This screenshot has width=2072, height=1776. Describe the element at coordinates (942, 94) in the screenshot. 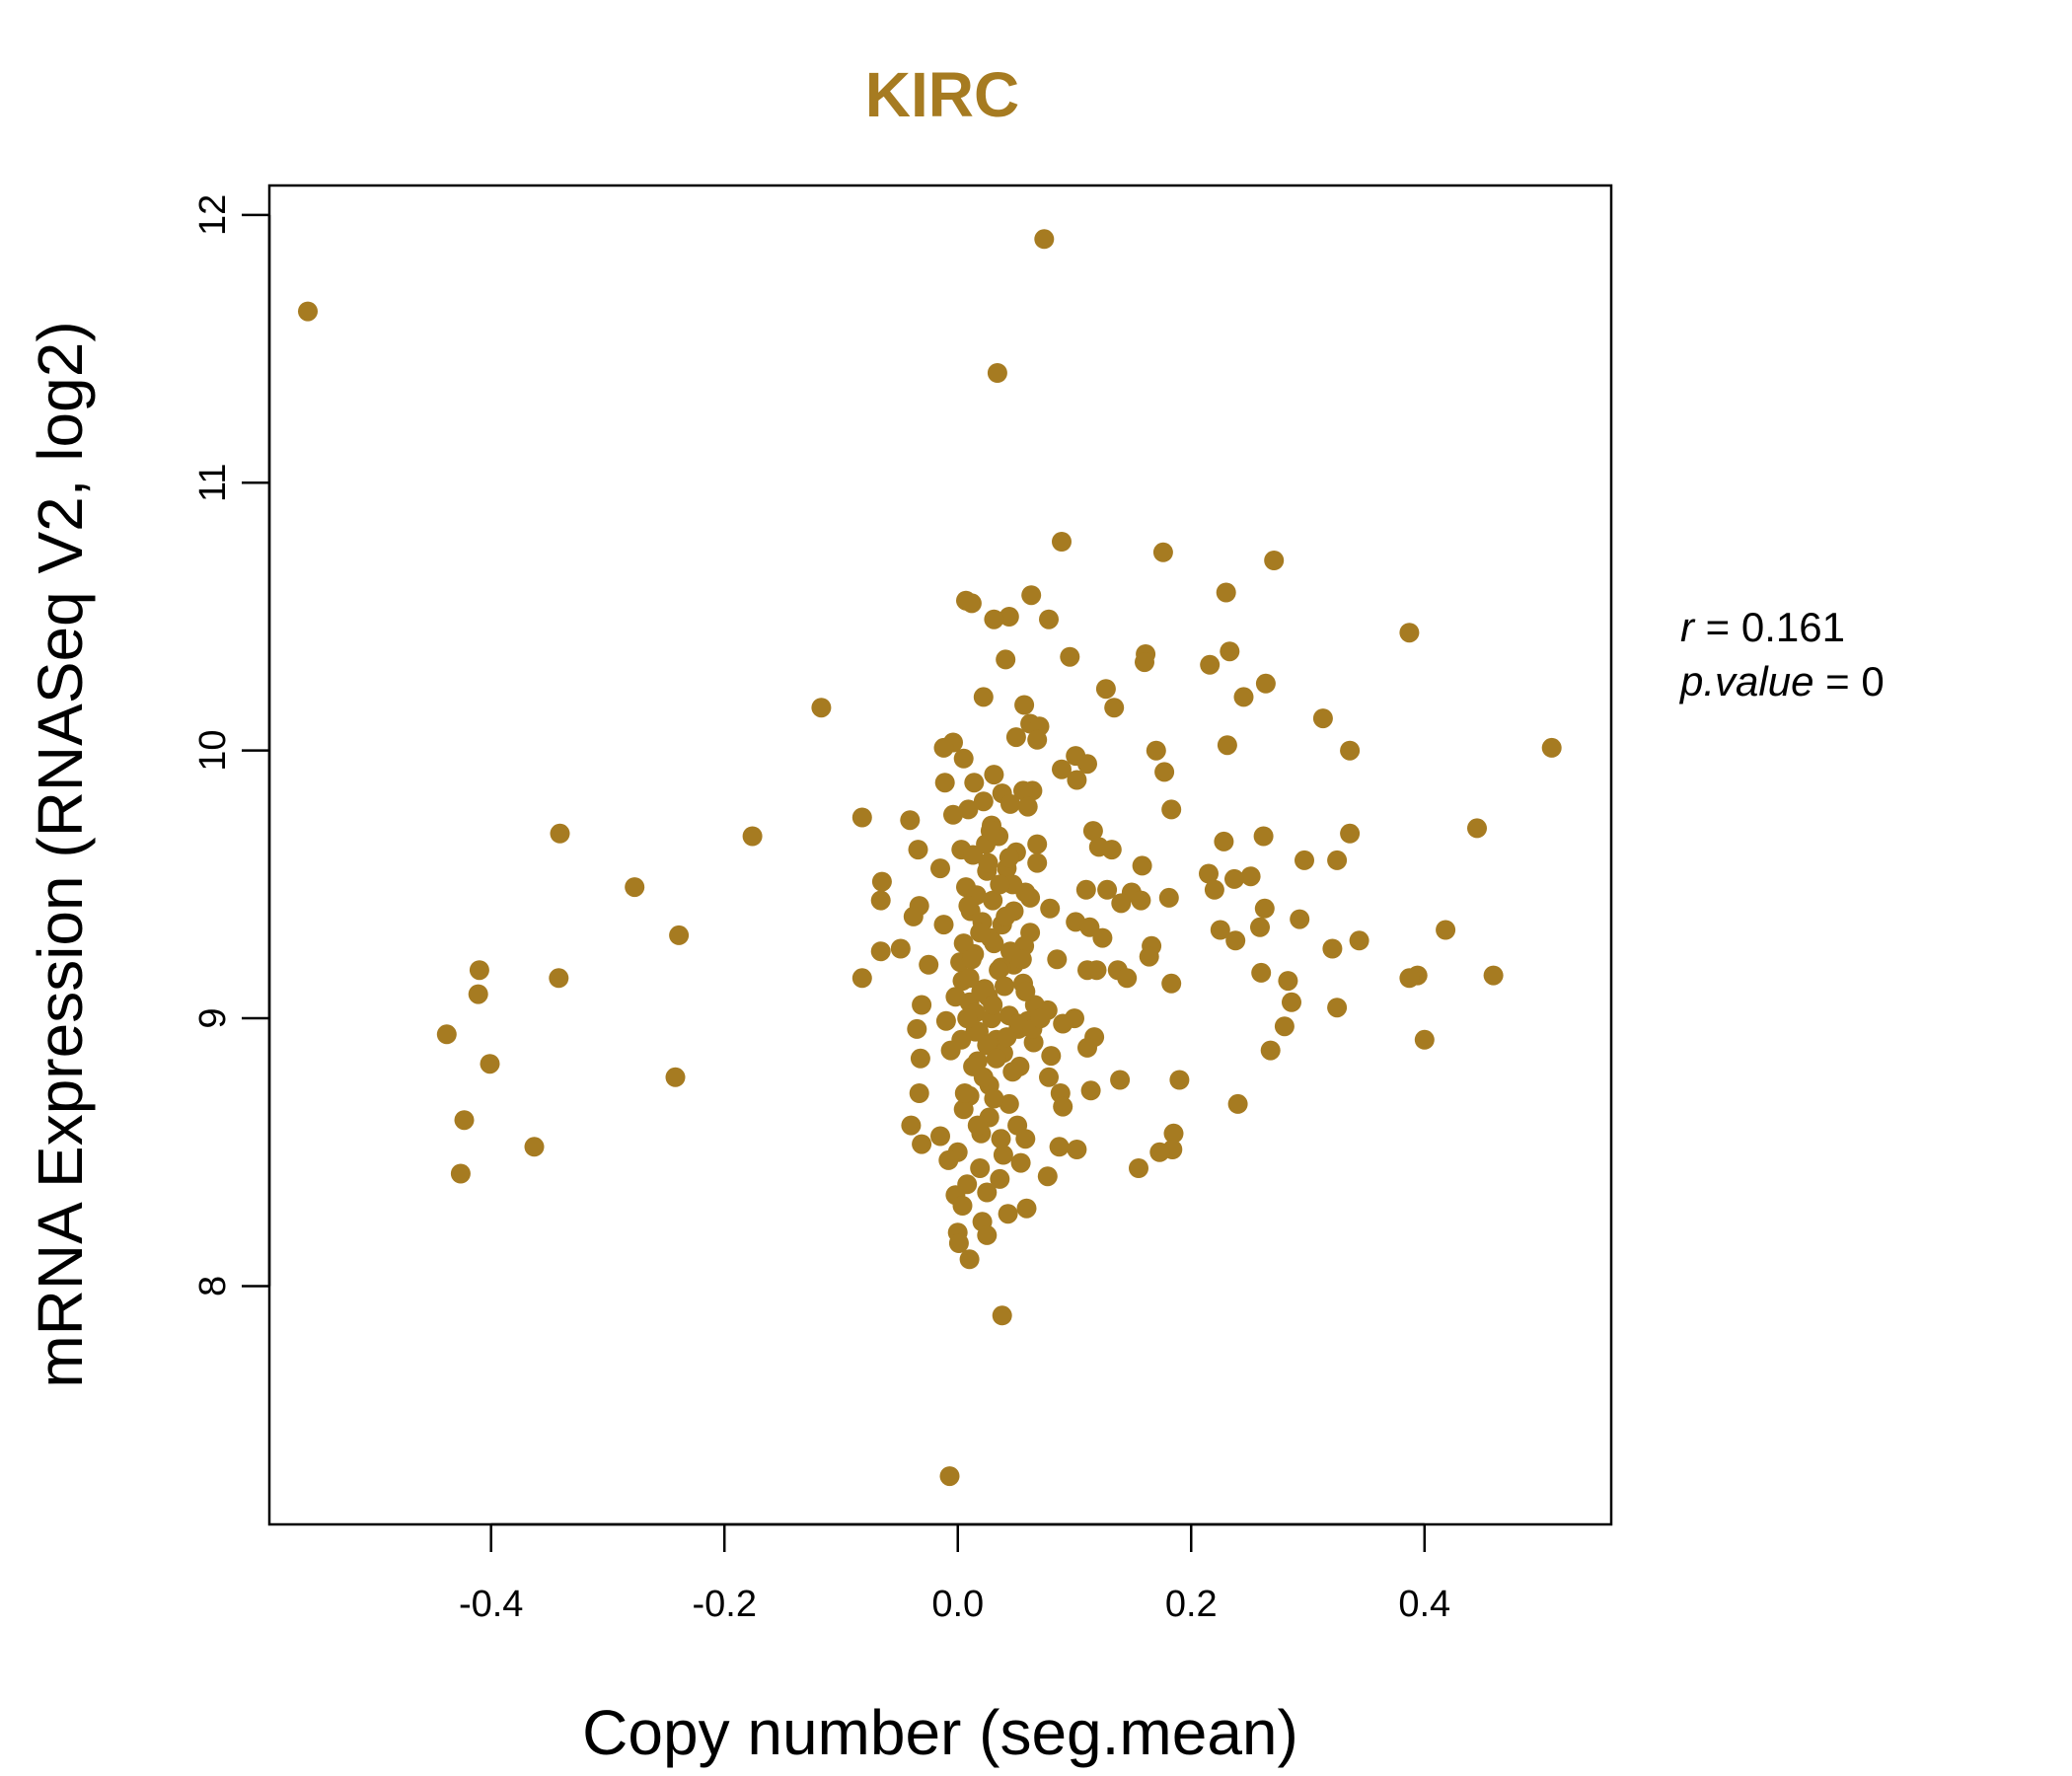

I see `chart-title: KIRC` at that location.